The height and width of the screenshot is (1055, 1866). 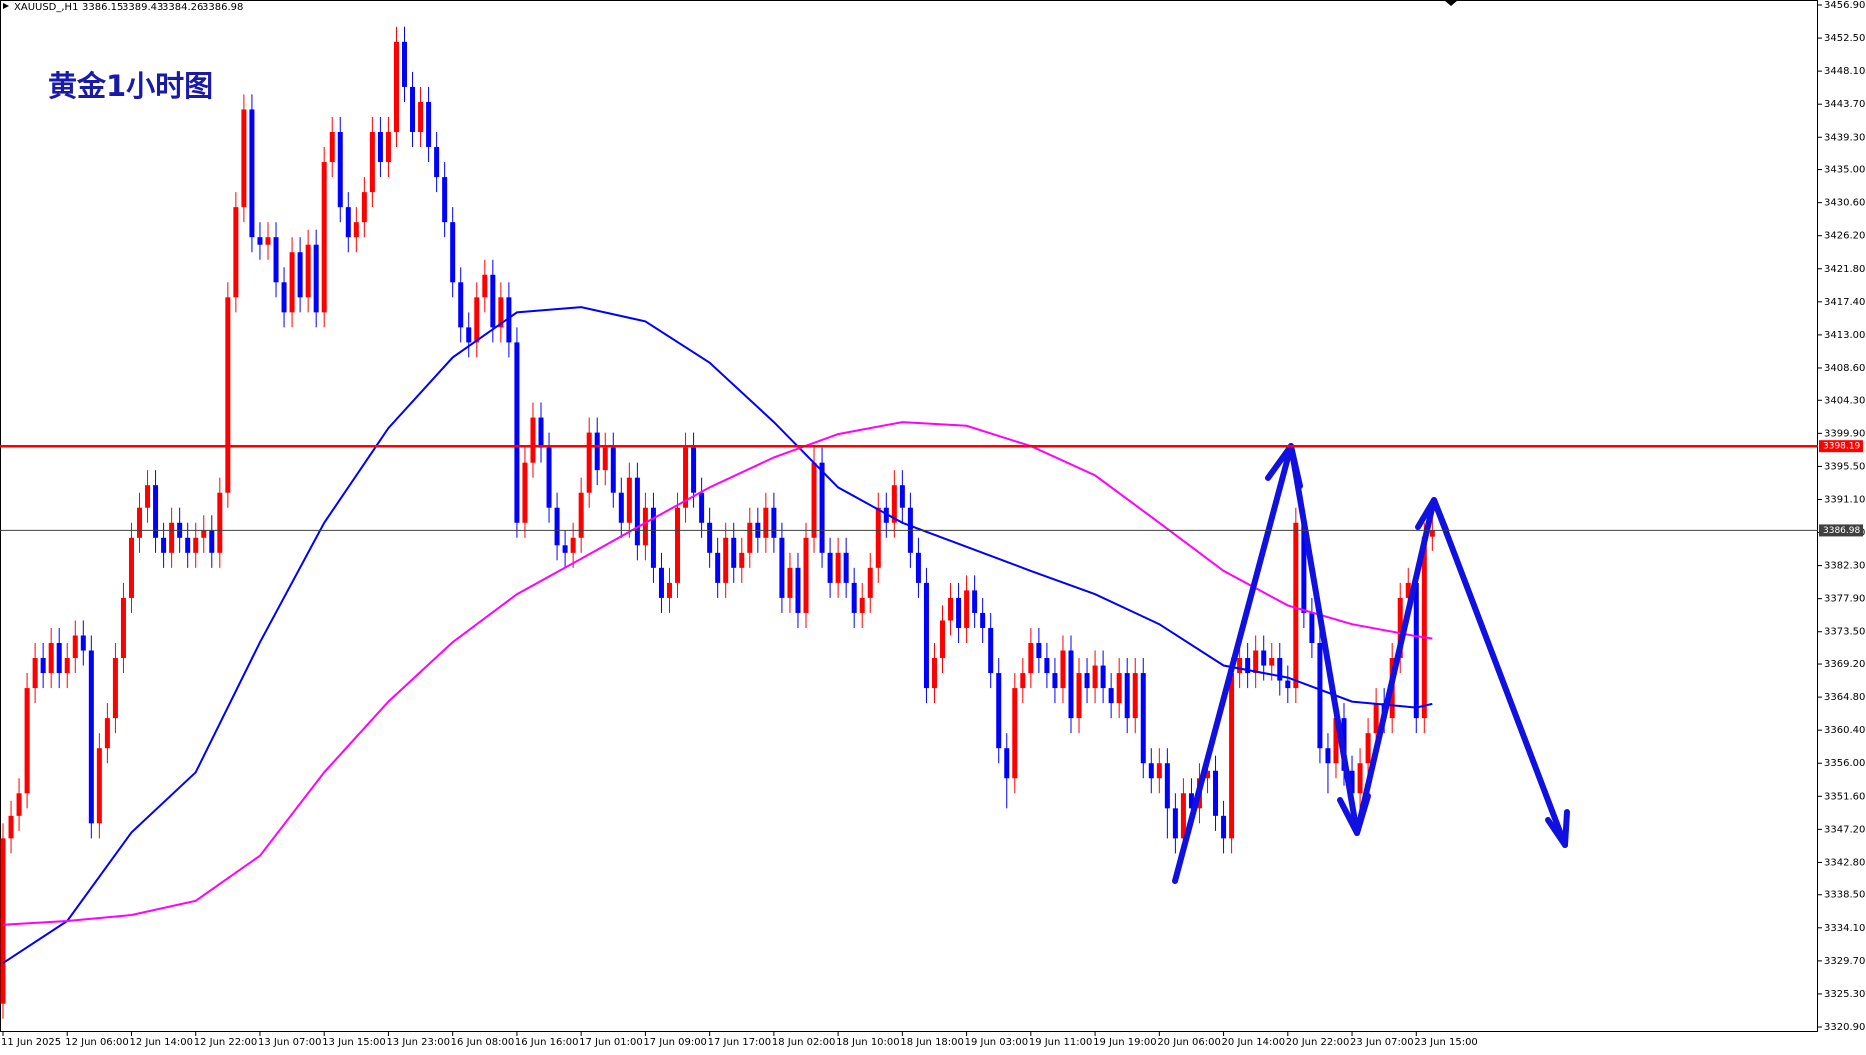 I want to click on x-tick-label: 12 Jun 14:00, so click(x=161, y=1042).